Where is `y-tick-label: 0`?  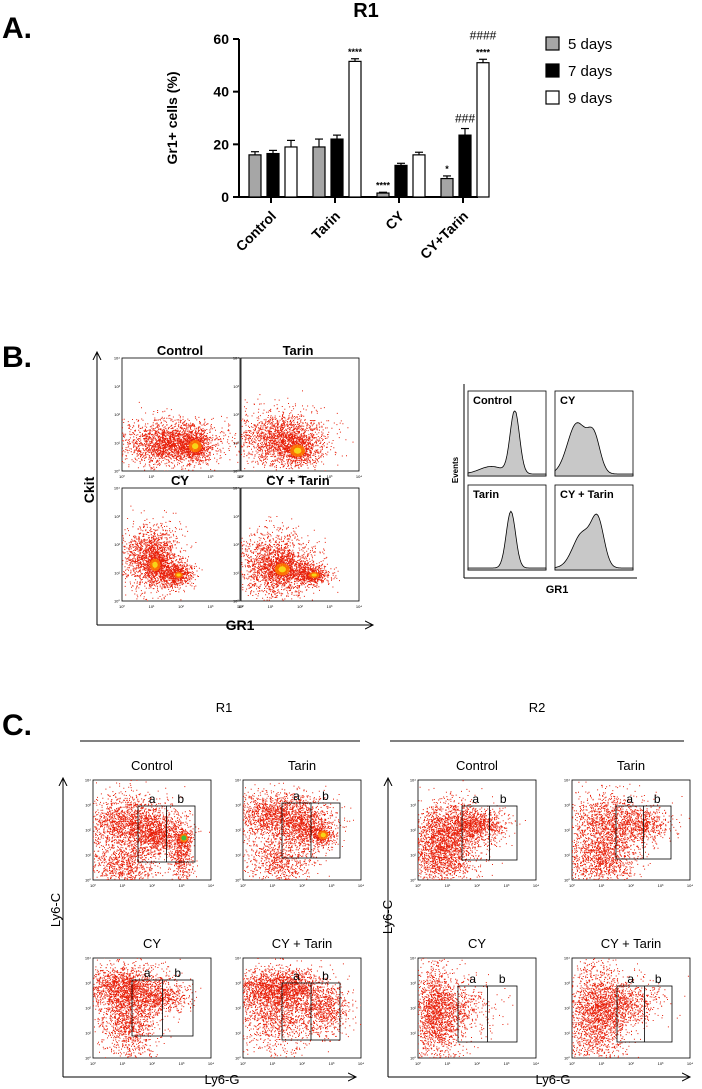
y-tick-label: 0 is located at coordinates (225, 197).